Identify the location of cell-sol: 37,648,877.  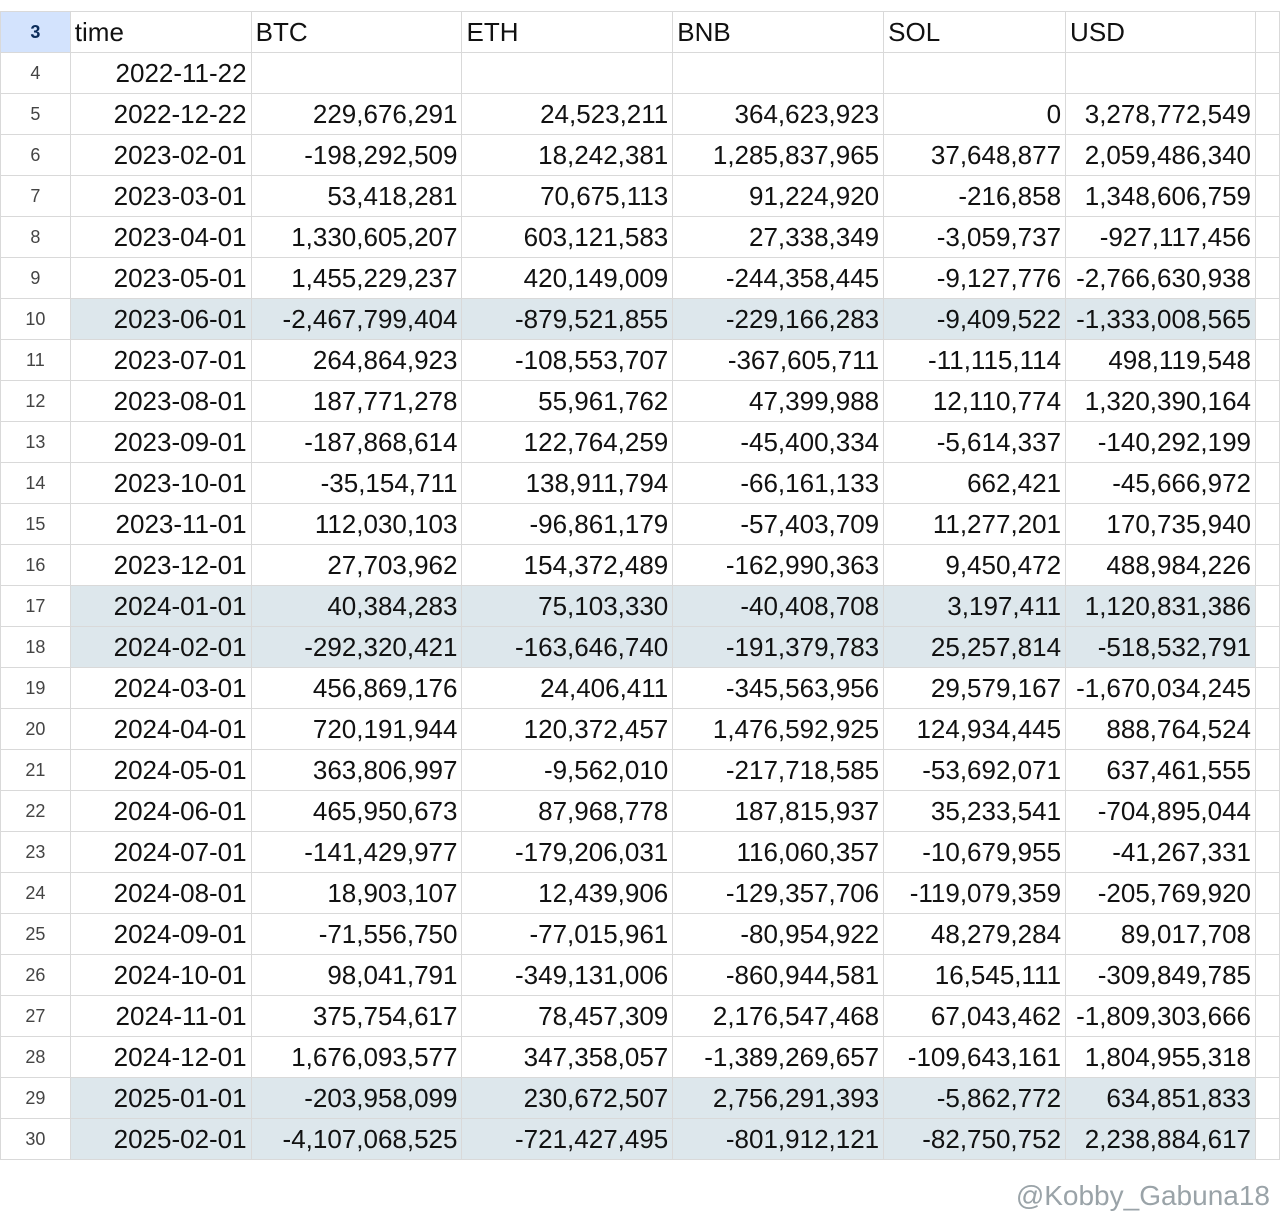
(975, 155).